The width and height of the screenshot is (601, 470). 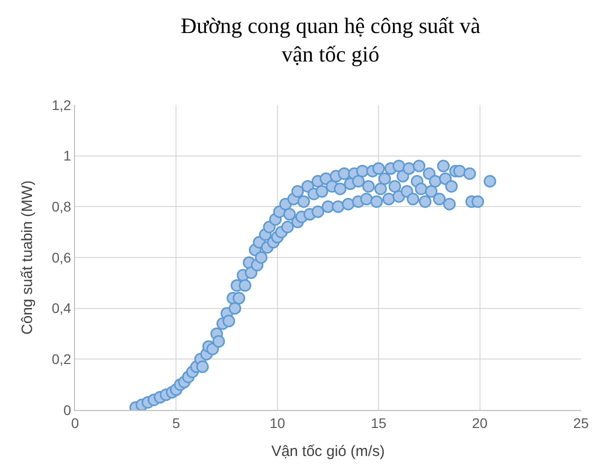 I want to click on y-tick-label: 0,8, so click(x=62, y=206).